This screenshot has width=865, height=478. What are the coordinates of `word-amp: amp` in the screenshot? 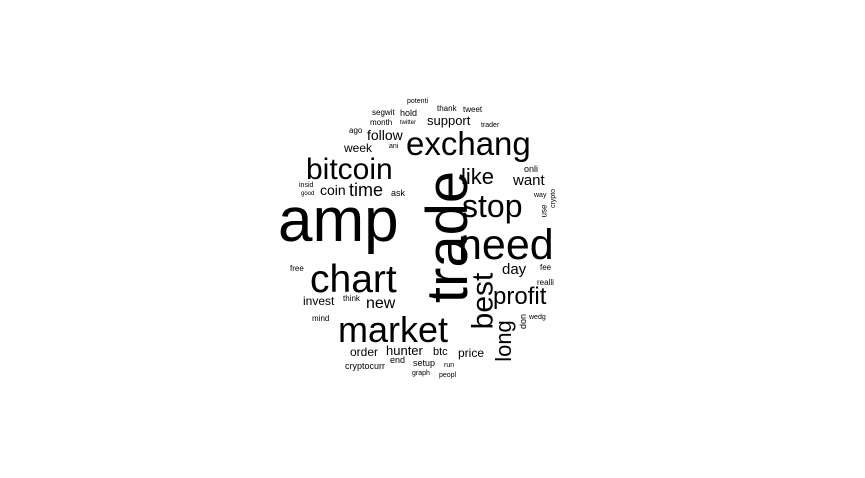 It's located at (338, 220).